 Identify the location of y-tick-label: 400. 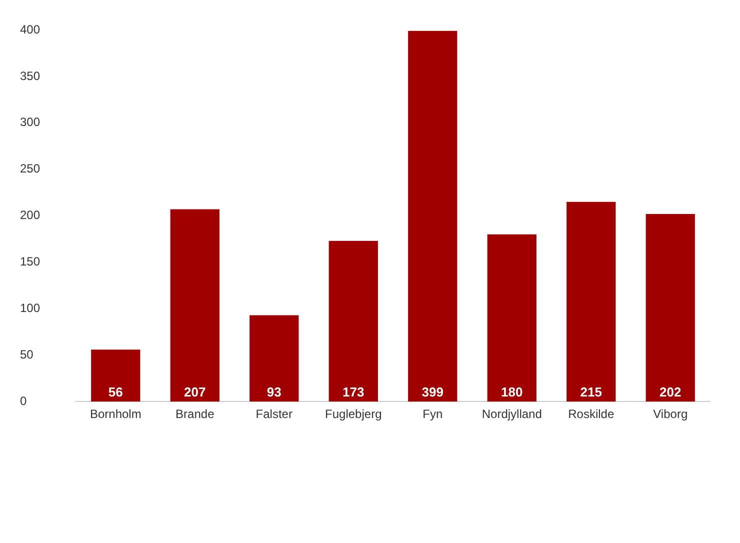
(30, 29).